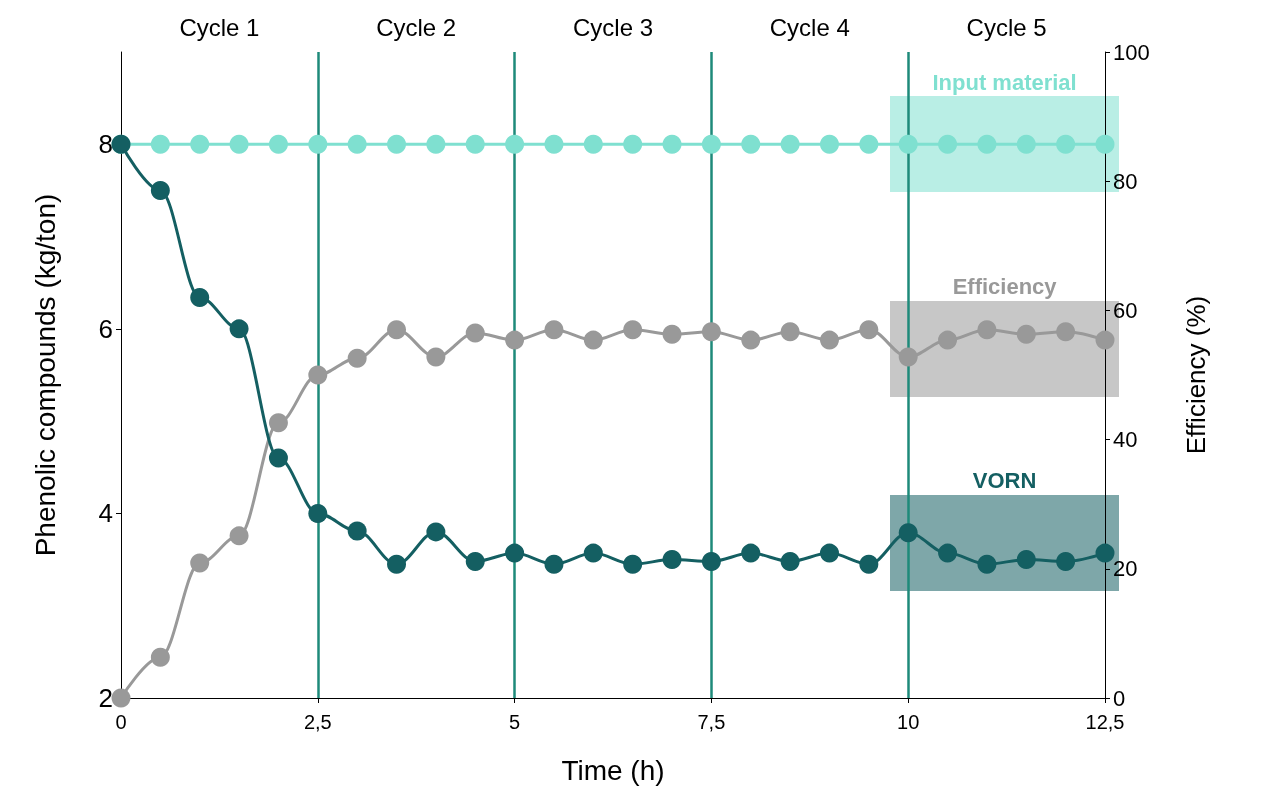  I want to click on y-tick-label: 4, so click(105, 513).